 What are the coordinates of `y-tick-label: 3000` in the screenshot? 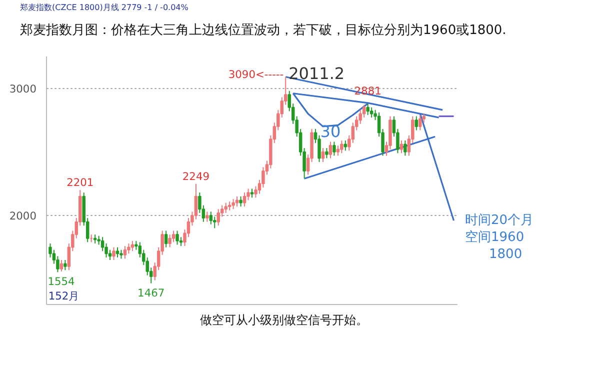 It's located at (23, 89).